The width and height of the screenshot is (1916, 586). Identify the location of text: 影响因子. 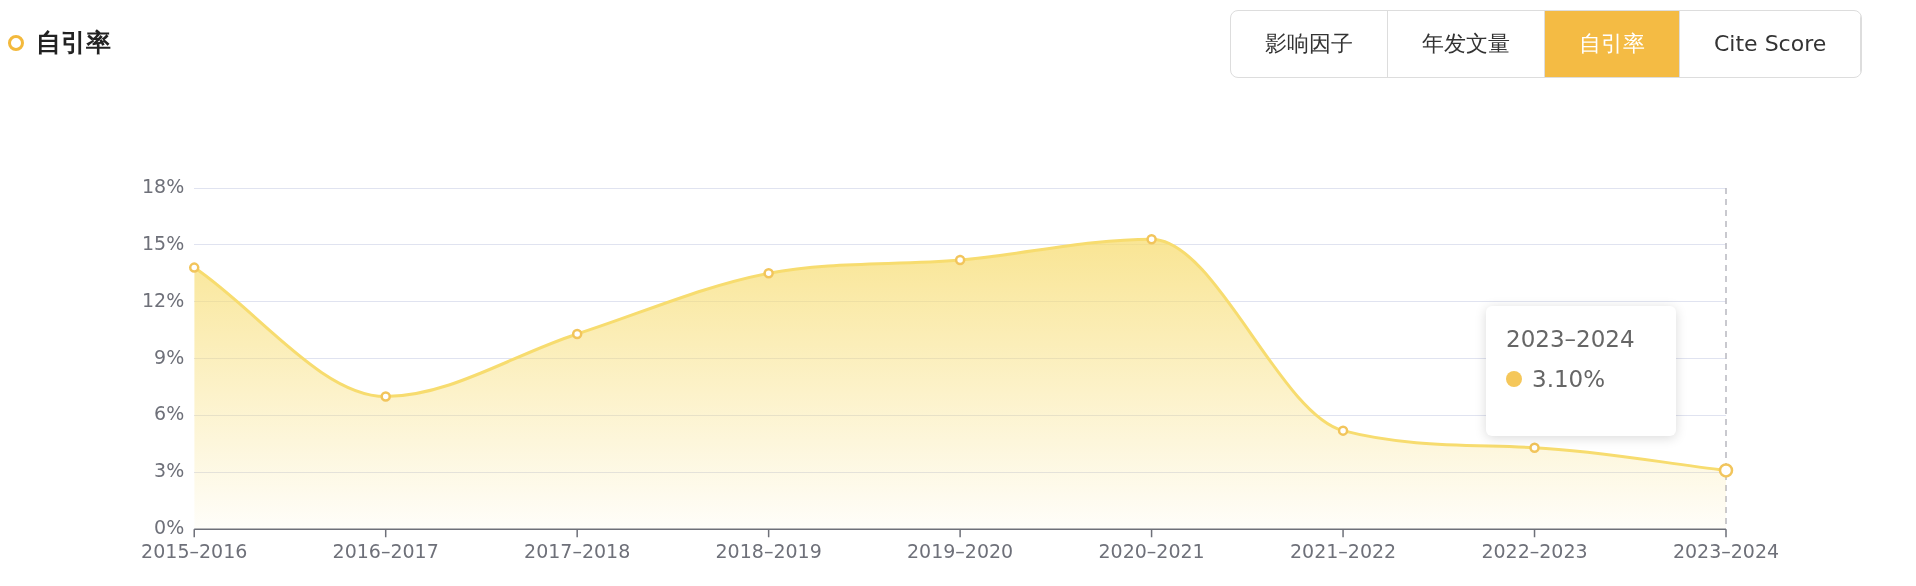
(1309, 44).